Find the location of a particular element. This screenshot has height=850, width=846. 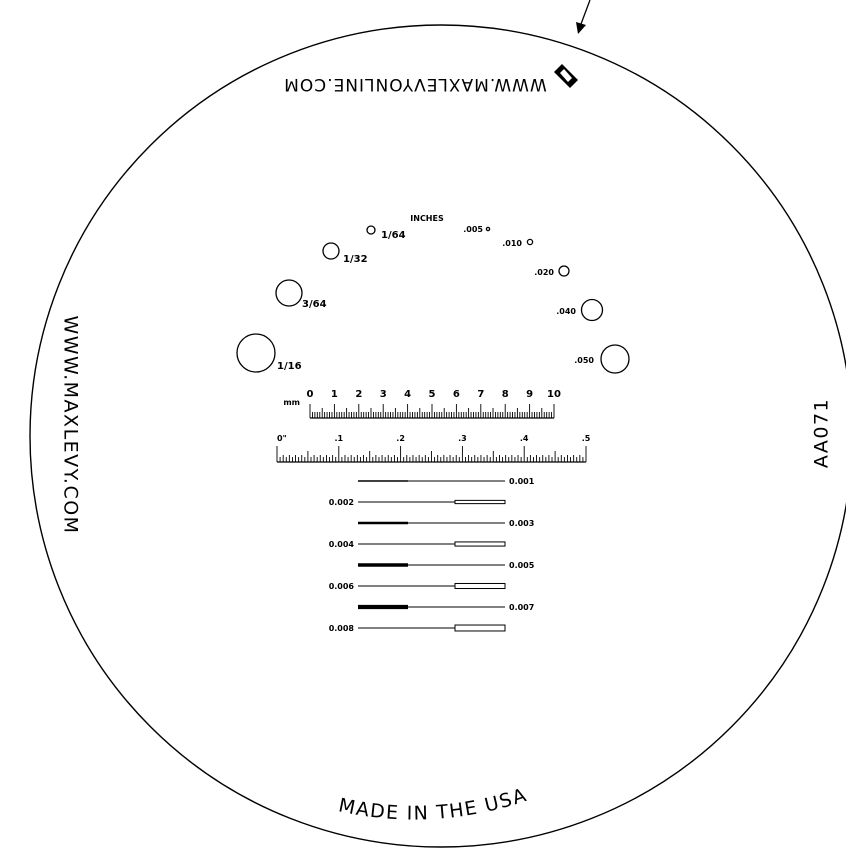

line-width-gauge: 0.001 0.002 0.003 0.004 0.005 0.006 0.007 0.008 is located at coordinates (432, 555).